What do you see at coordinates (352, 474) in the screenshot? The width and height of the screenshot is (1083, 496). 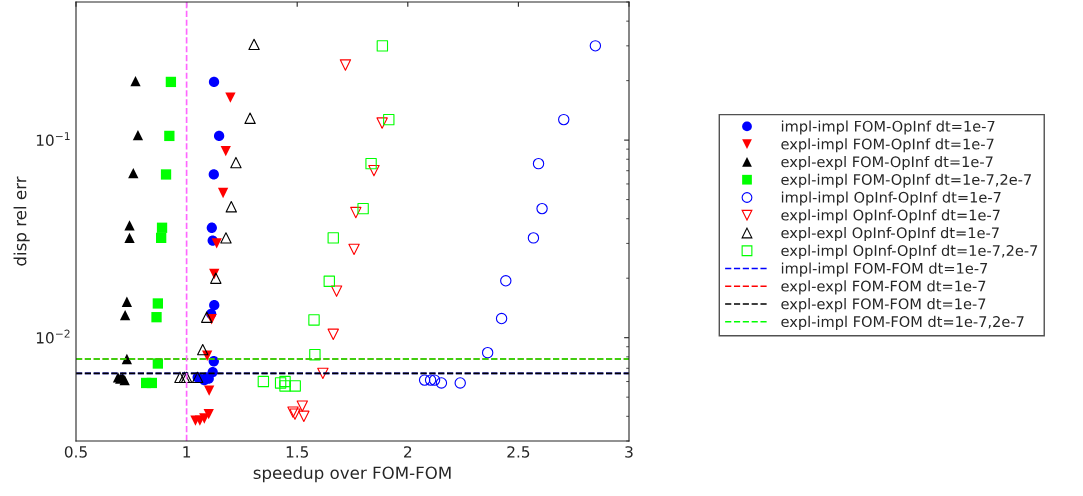 I see `x-axis-title: speedup over FOM-FOM` at bounding box center [352, 474].